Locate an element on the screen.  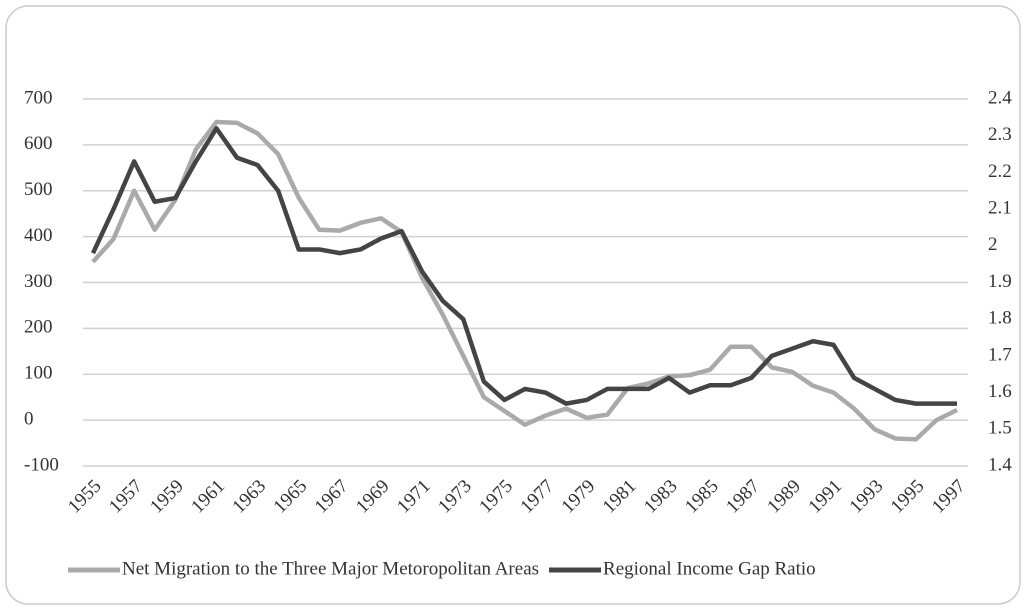
y2-tick-label: 1.6 is located at coordinates (1000, 391).